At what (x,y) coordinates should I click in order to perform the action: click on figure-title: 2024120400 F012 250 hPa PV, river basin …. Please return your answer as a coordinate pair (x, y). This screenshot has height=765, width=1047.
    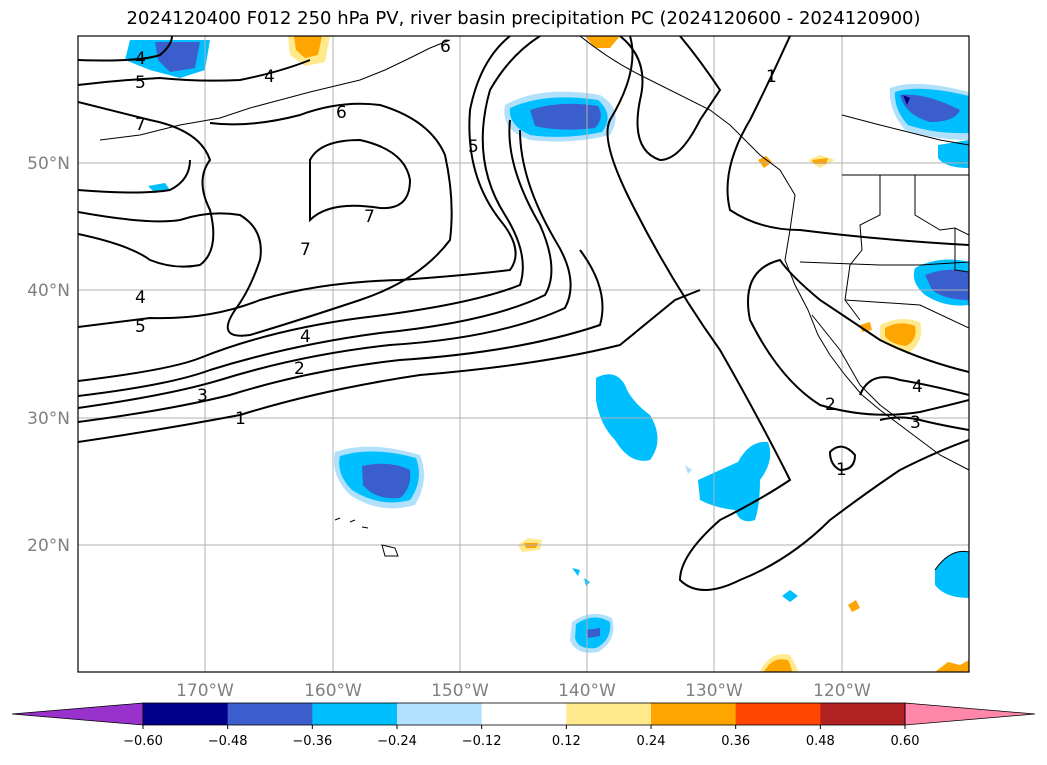
    Looking at the image, I should click on (523, 18).